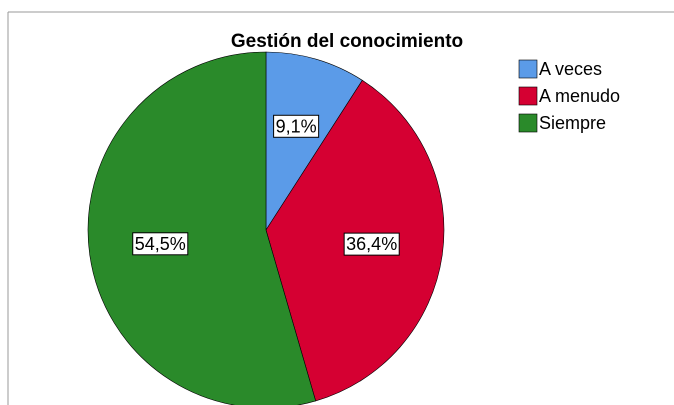 The width and height of the screenshot is (674, 405). I want to click on legend-label: A veces, so click(570, 69).